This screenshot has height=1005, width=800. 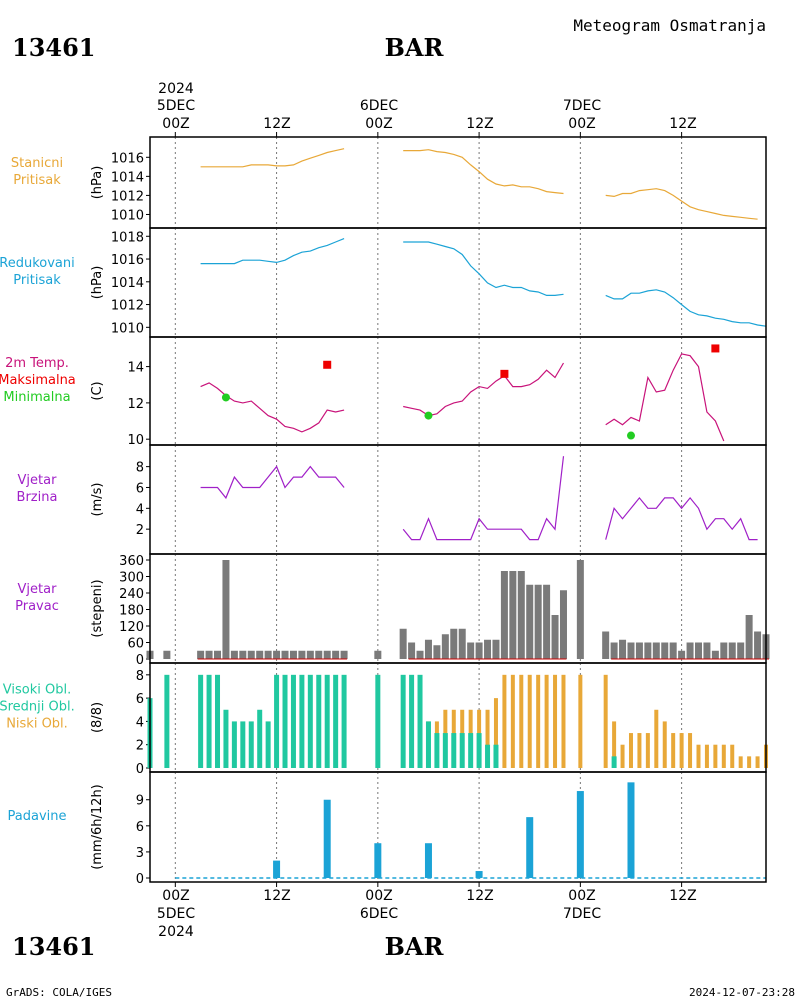 I want to click on top-date-5dec: 5DEC, so click(x=176, y=106).